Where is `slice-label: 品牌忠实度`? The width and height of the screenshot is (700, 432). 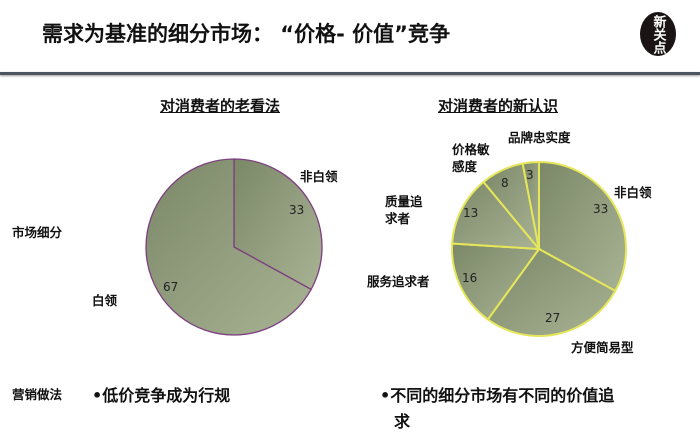
slice-label: 品牌忠实度 is located at coordinates (539, 137).